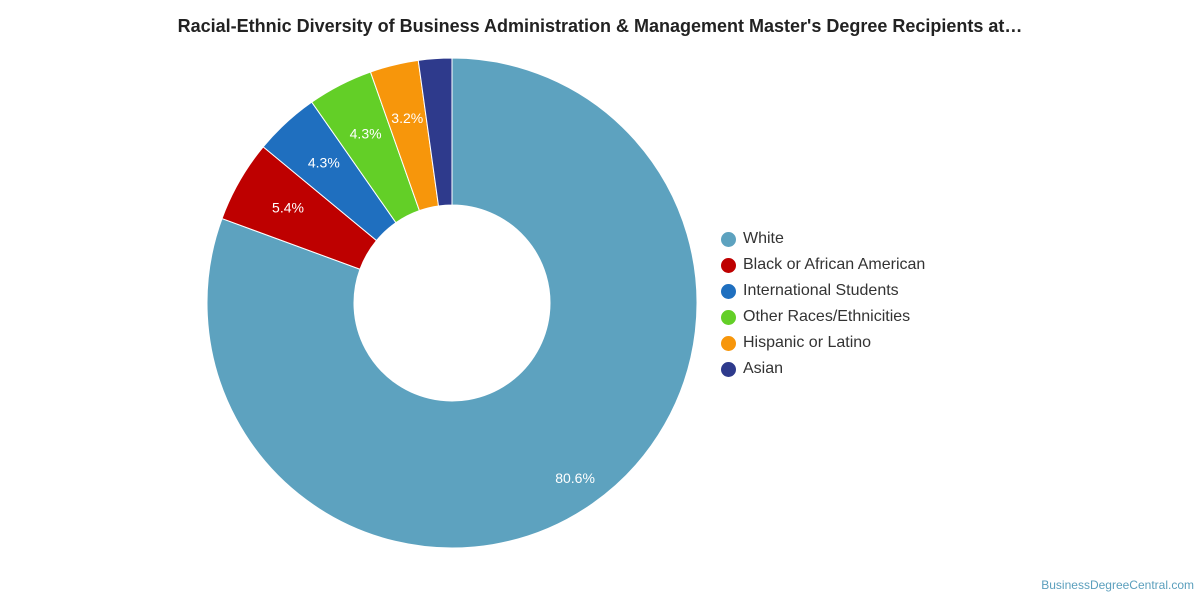  What do you see at coordinates (407, 118) in the screenshot?
I see `slice-label-4: 3.2%` at bounding box center [407, 118].